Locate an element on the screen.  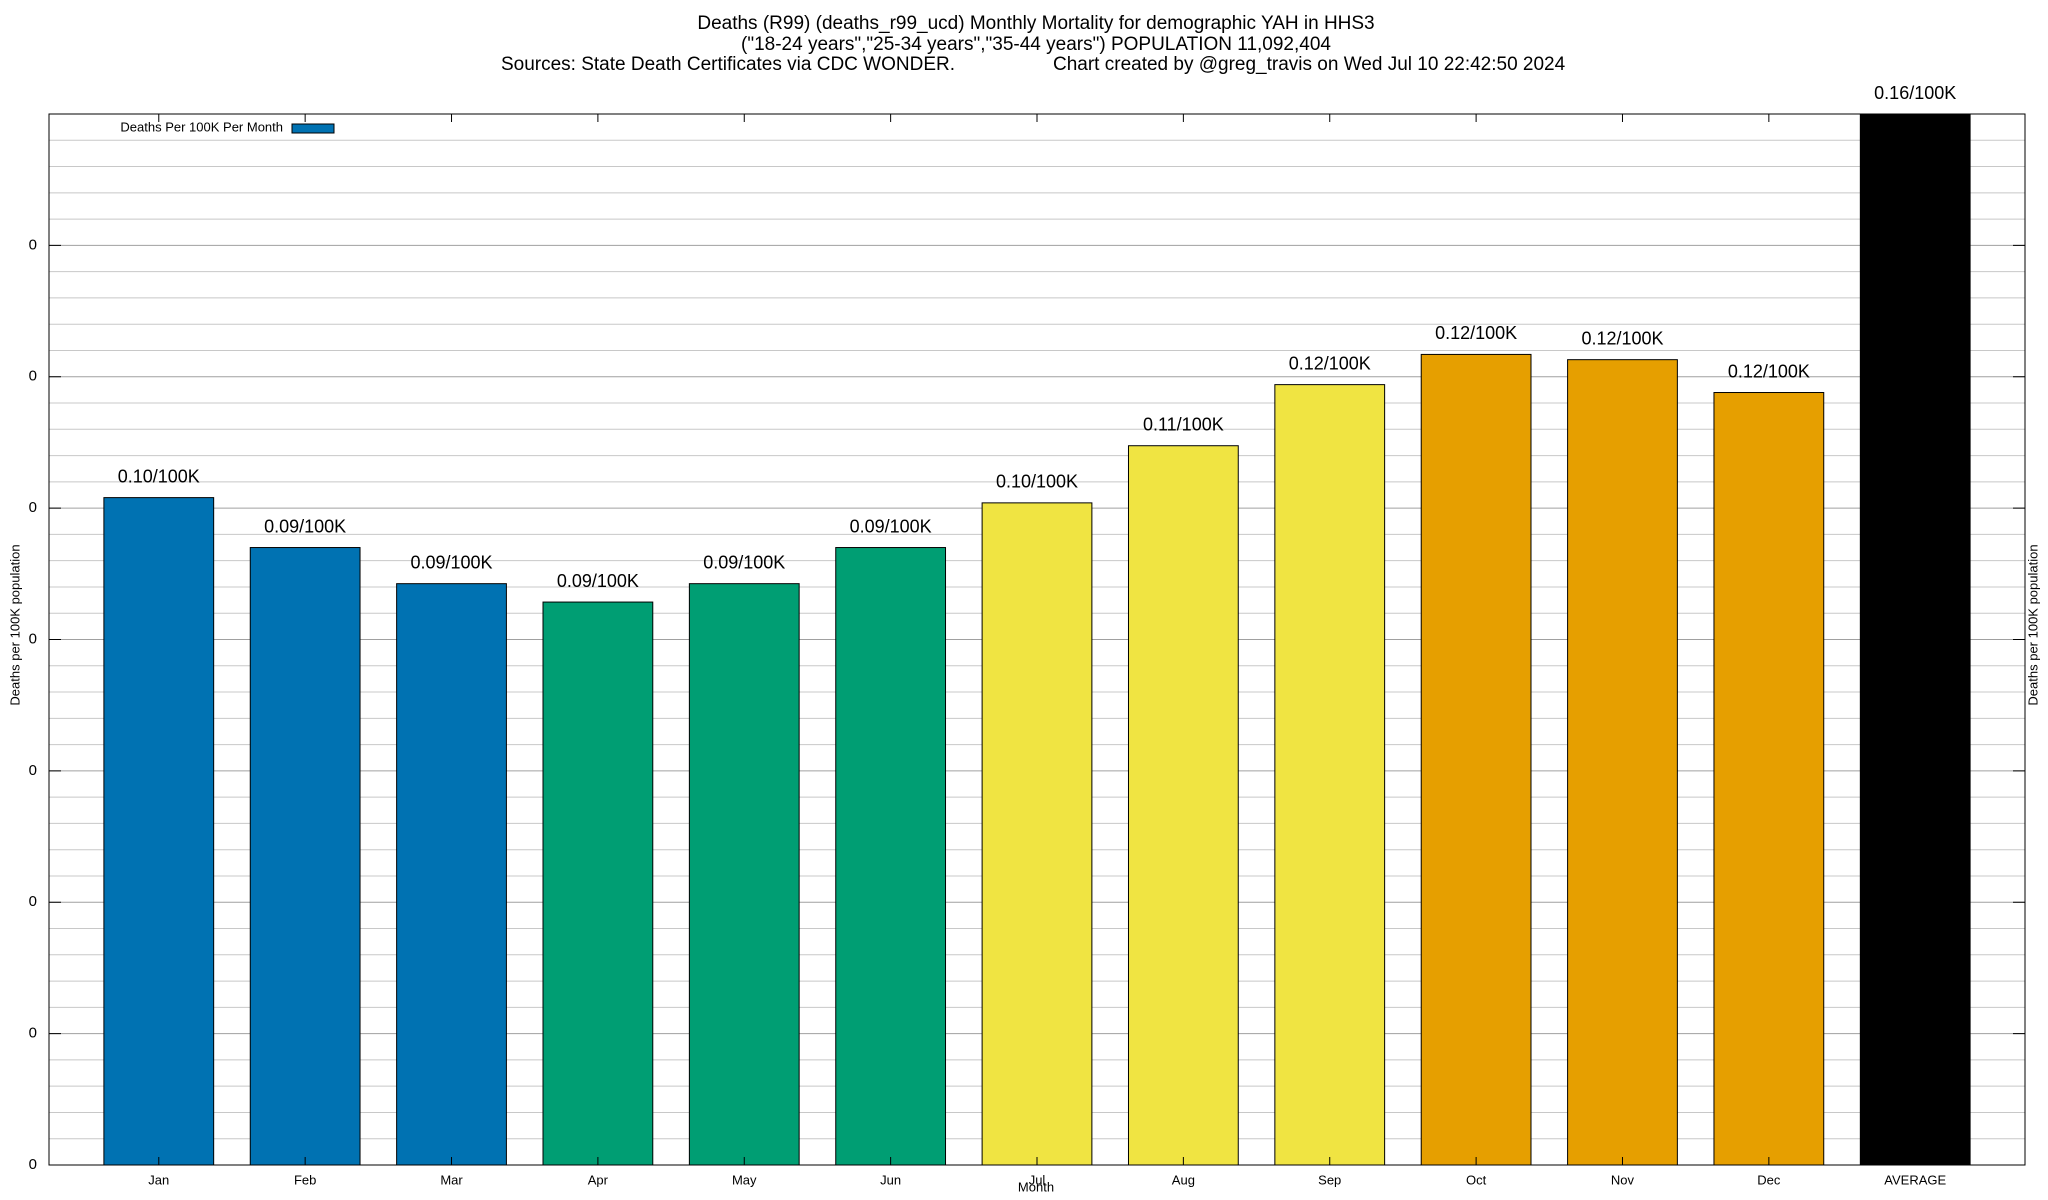
x-tick-label: Dec is located at coordinates (1769, 1179).